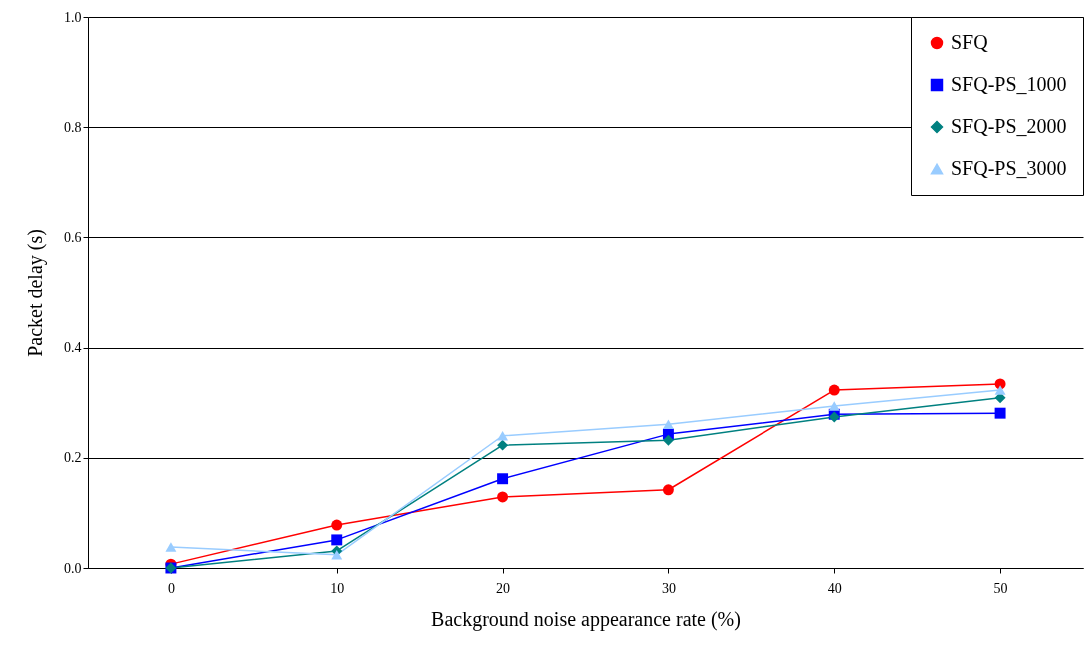 The image size is (1084, 650). I want to click on y-tick-label: 0.6, so click(73, 237).